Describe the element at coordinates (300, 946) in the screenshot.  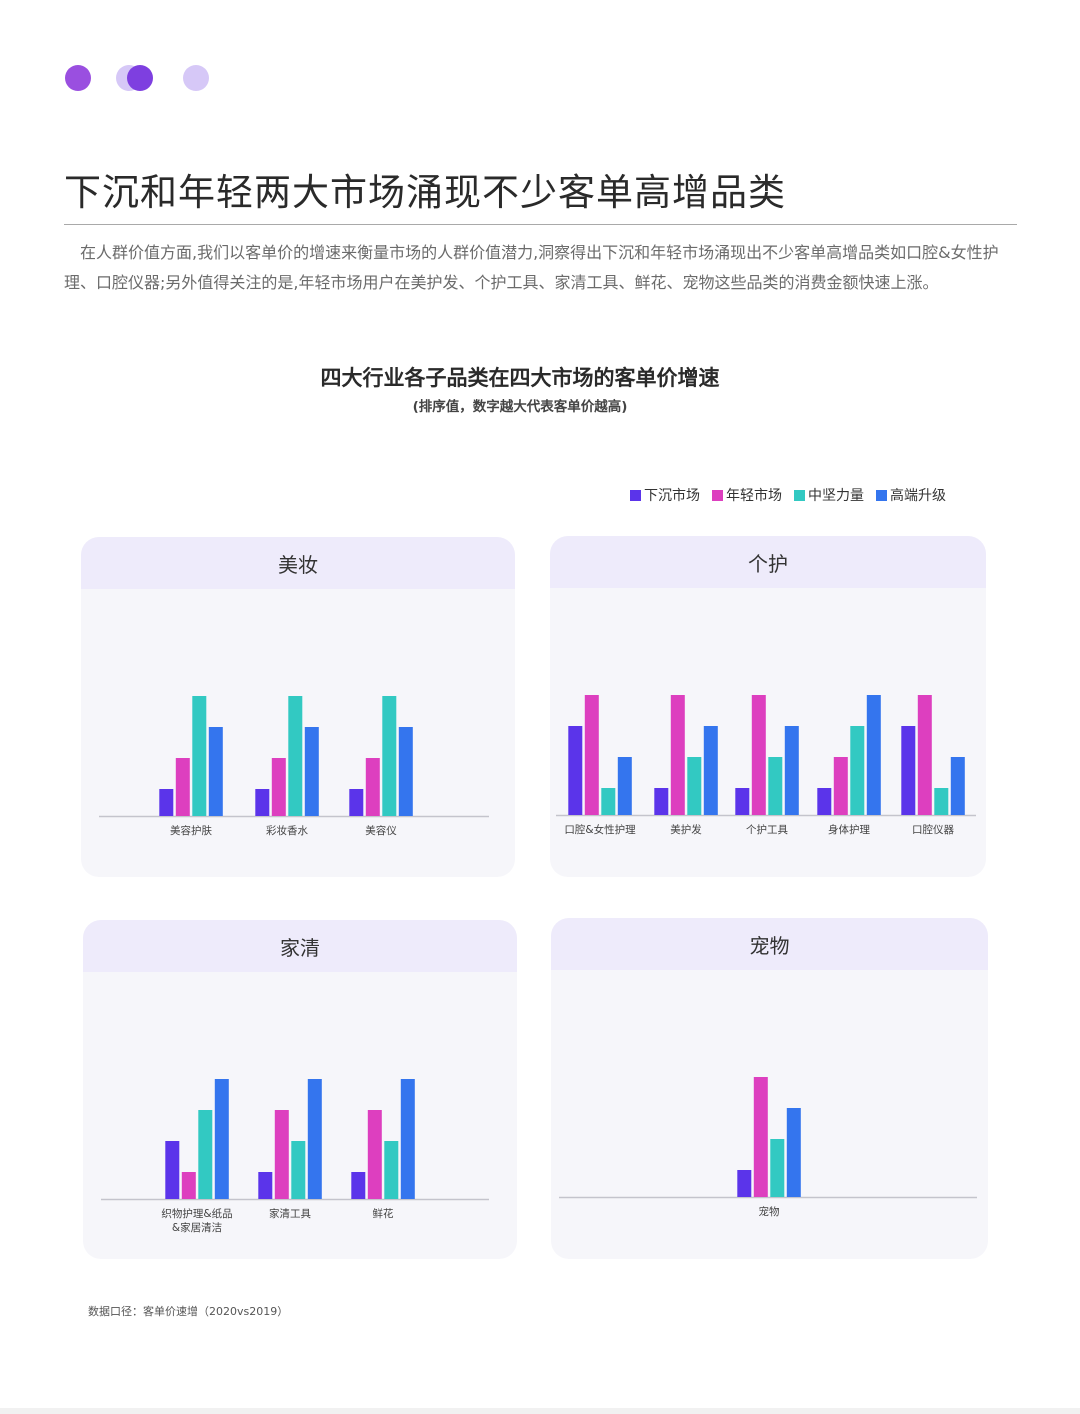
I see `panel-title: 家清` at that location.